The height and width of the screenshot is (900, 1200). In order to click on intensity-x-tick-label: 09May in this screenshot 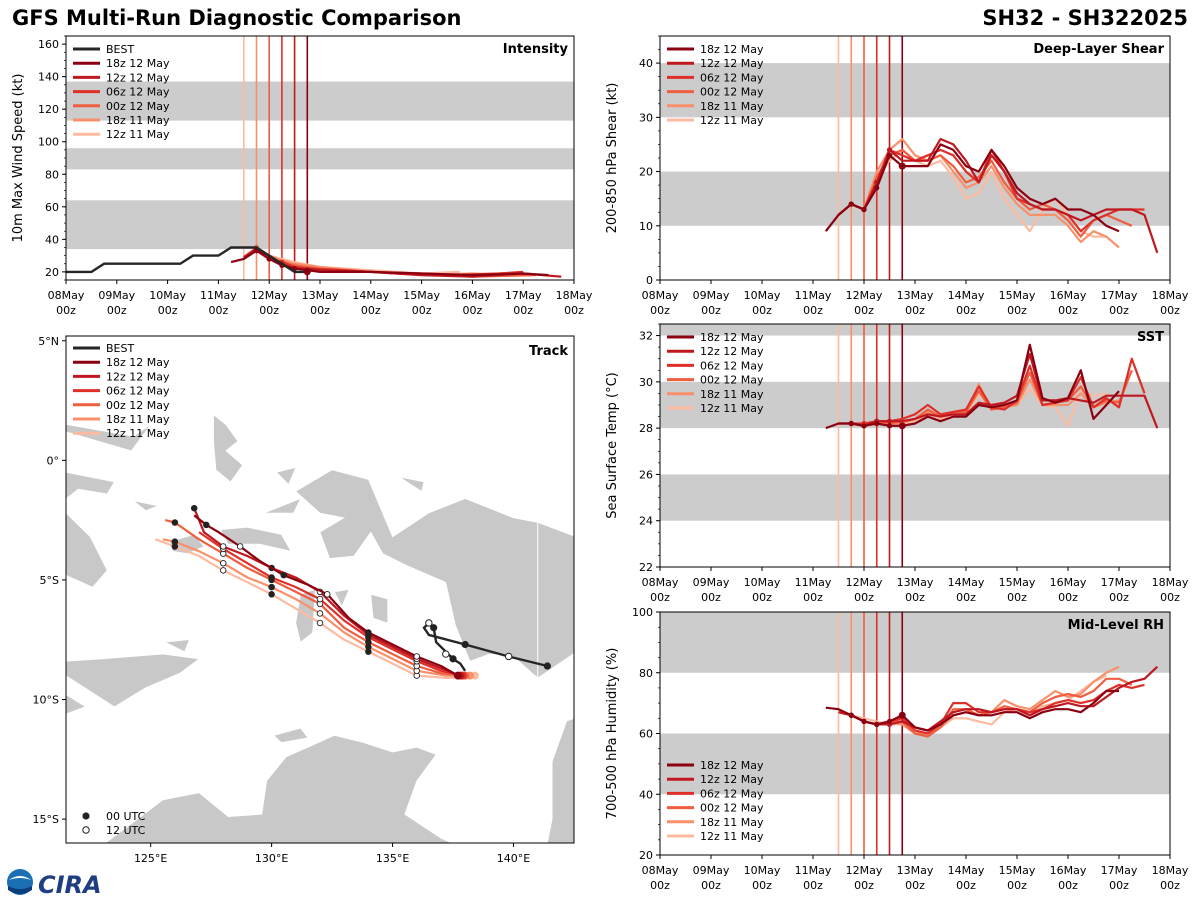, I will do `click(116, 295)`.